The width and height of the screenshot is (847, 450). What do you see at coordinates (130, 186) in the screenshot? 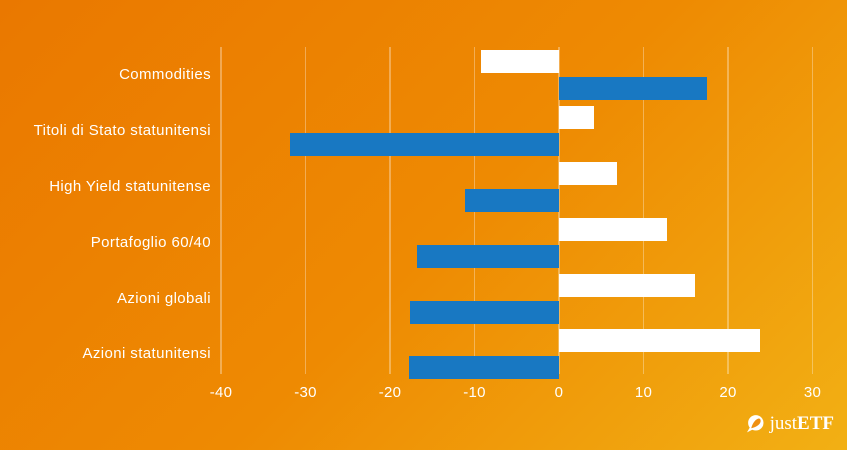
I see `category-label: High Yield statunitense` at bounding box center [130, 186].